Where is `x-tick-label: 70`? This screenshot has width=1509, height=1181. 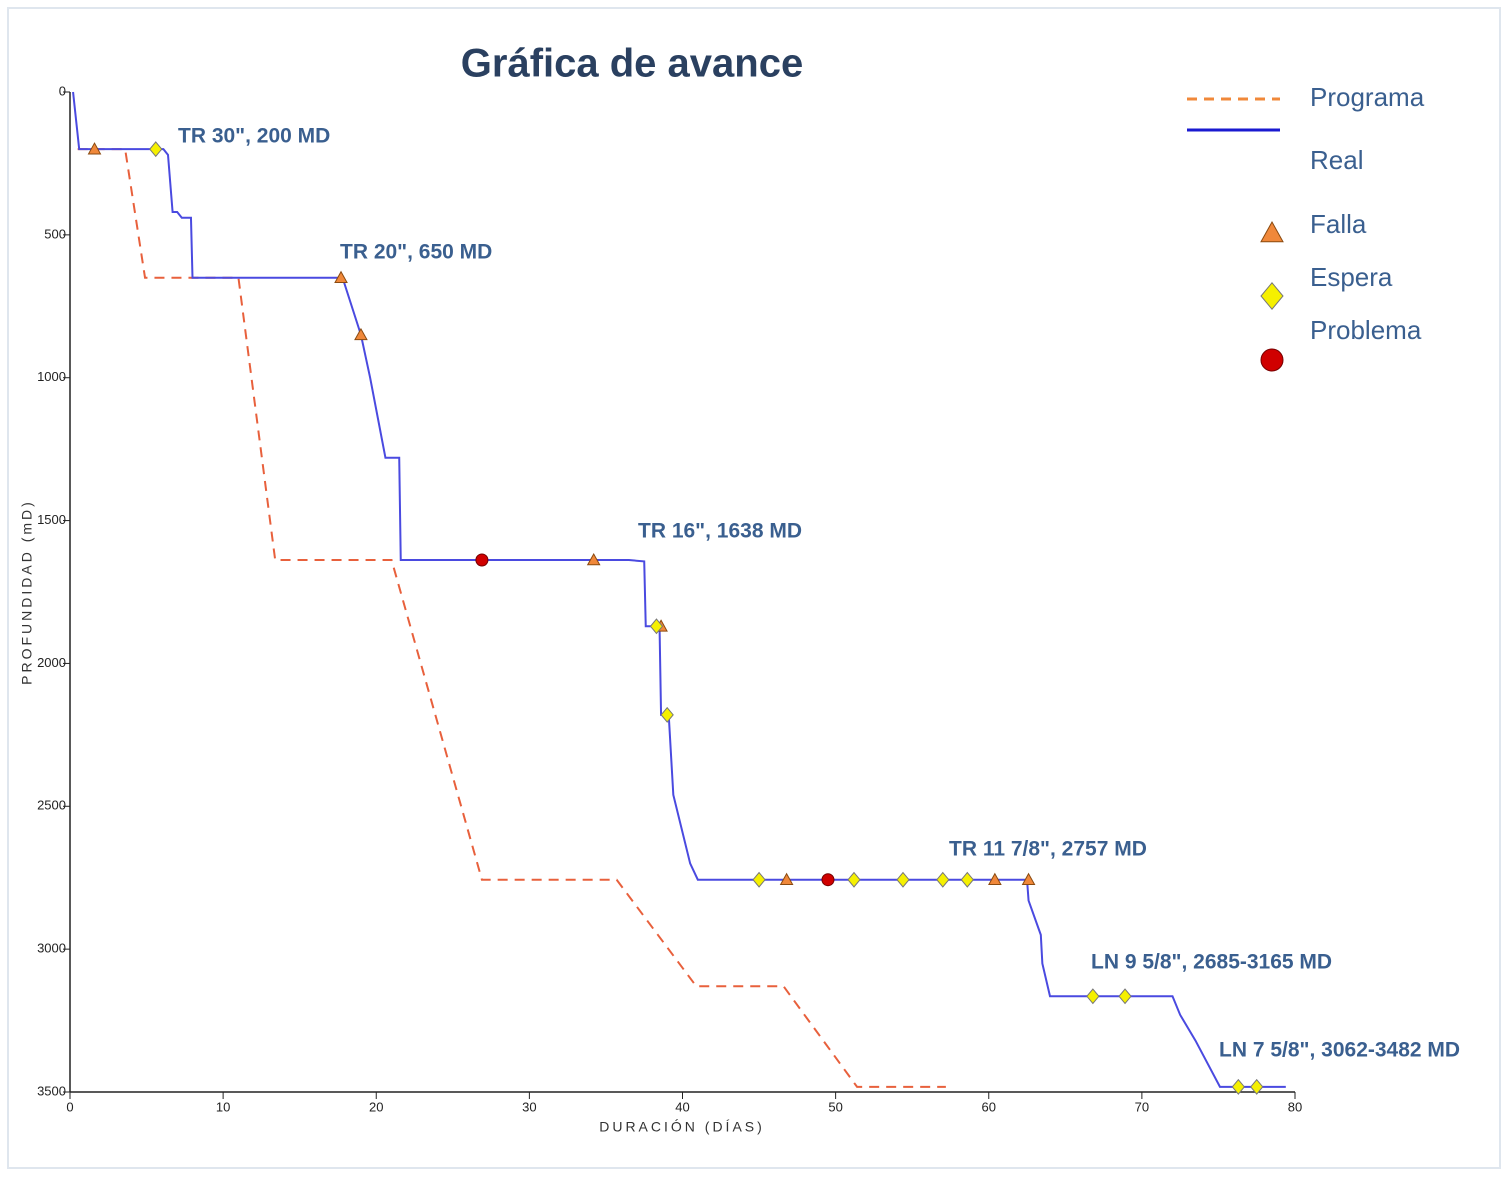 x-tick-label: 70 is located at coordinates (1142, 1106).